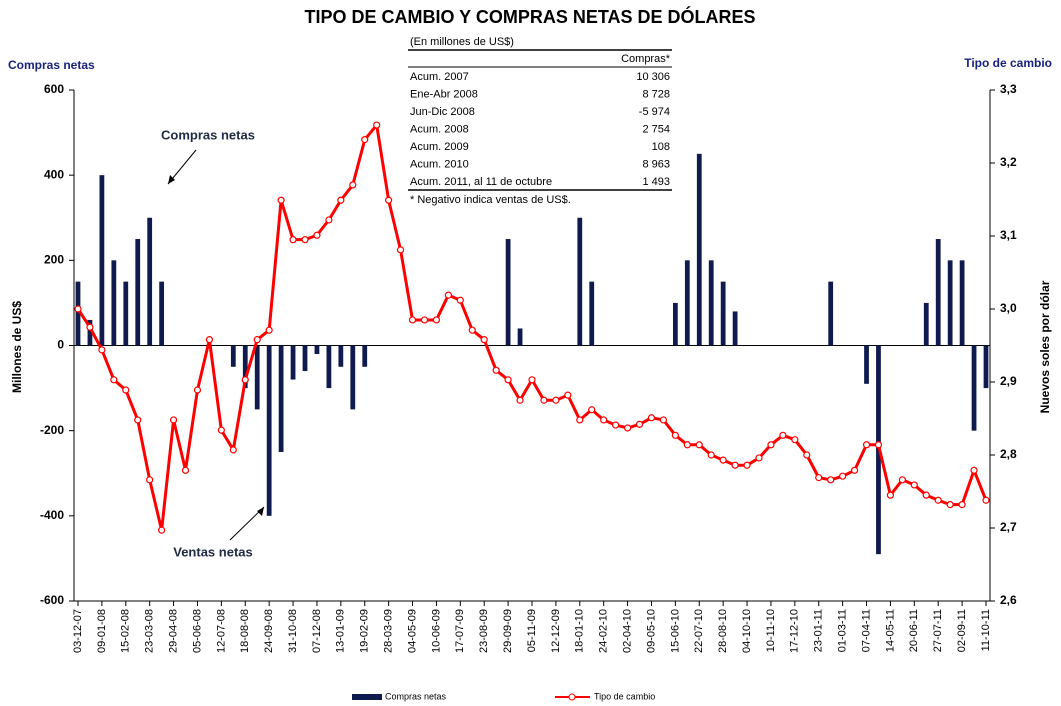 Image resolution: width=1061 pixels, height=706 pixels. Describe the element at coordinates (54, 260) in the screenshot. I see `y-tick-label: 200` at that location.